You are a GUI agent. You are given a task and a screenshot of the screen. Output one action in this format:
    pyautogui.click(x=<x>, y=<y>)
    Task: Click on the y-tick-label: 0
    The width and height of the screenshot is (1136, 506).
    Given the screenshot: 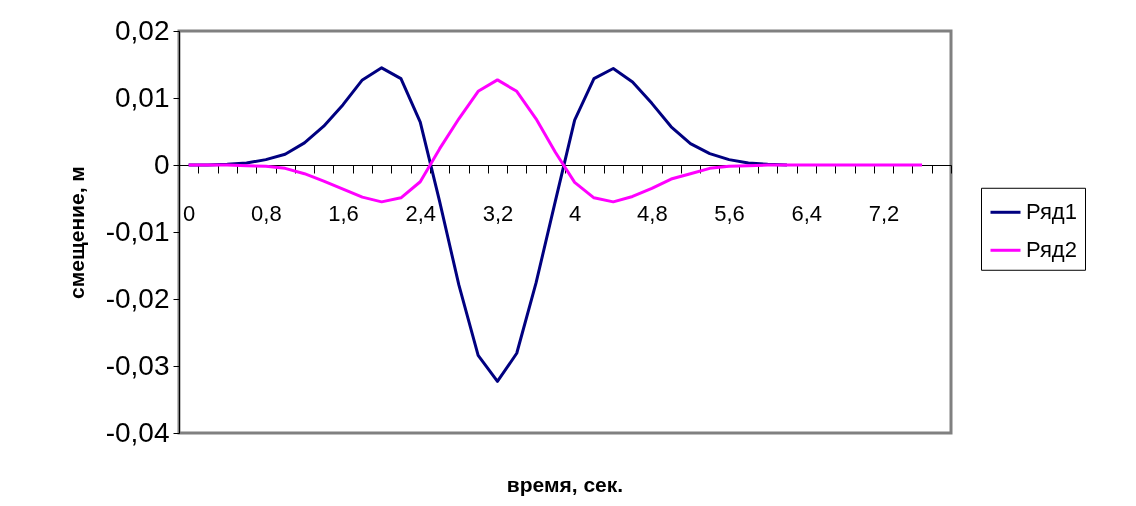 What is the action you would take?
    pyautogui.click(x=161, y=164)
    